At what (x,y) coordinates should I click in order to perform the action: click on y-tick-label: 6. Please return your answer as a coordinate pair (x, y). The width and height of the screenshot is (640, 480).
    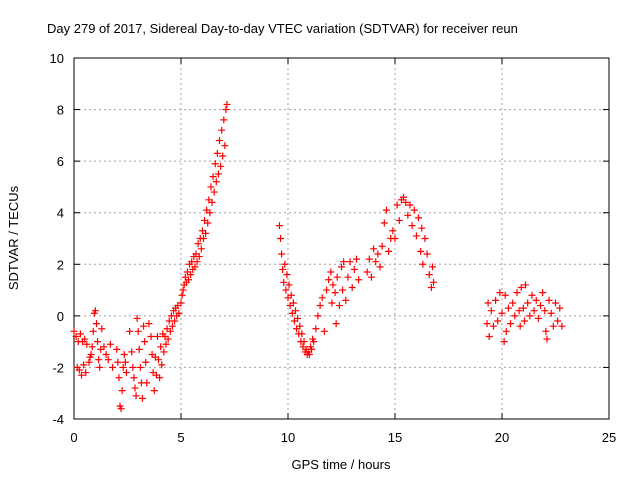
    Looking at the image, I should click on (60, 161).